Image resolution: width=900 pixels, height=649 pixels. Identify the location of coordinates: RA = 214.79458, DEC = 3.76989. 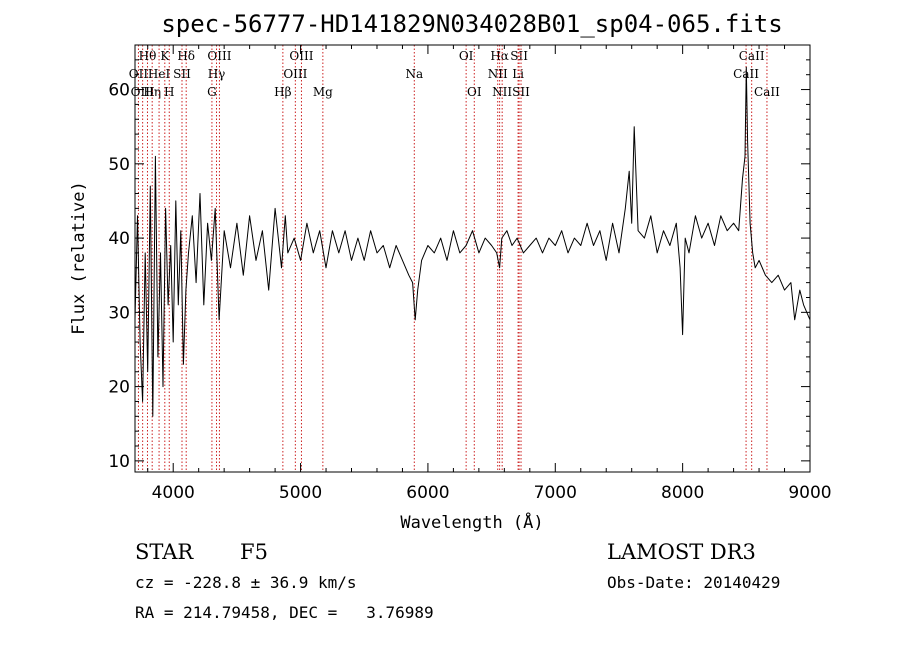
(284, 612).